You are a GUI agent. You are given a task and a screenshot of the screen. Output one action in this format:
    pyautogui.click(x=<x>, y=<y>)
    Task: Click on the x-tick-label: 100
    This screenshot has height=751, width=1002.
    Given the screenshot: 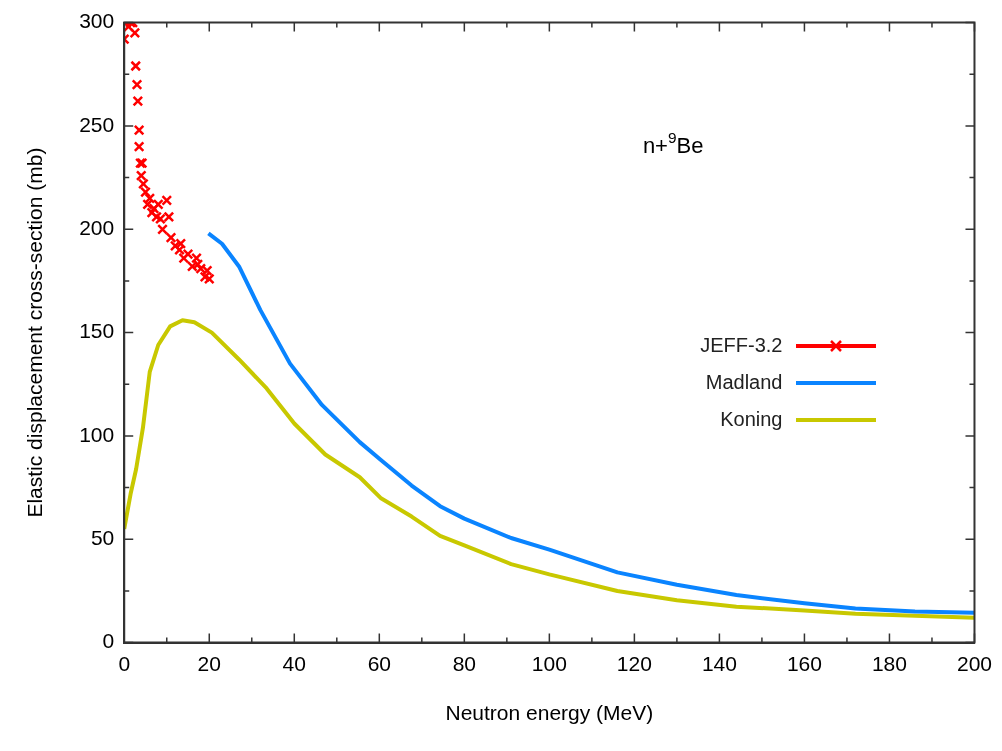 What is the action you would take?
    pyautogui.click(x=549, y=663)
    